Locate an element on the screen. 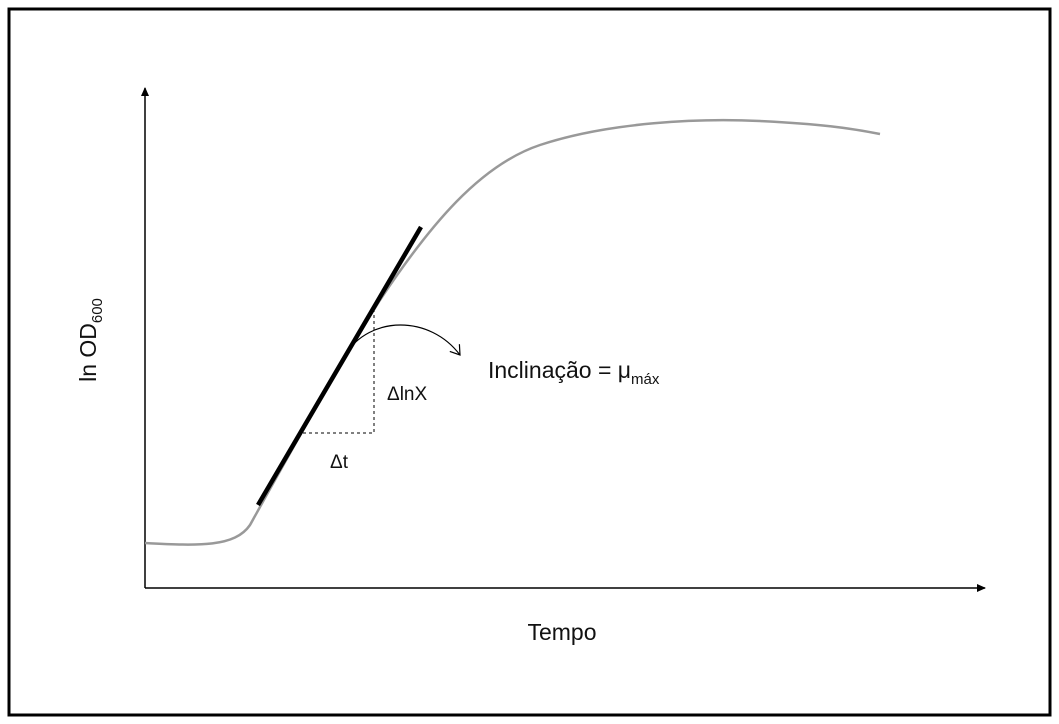 The height and width of the screenshot is (724, 1059). tangent-line is located at coordinates (339, 366).